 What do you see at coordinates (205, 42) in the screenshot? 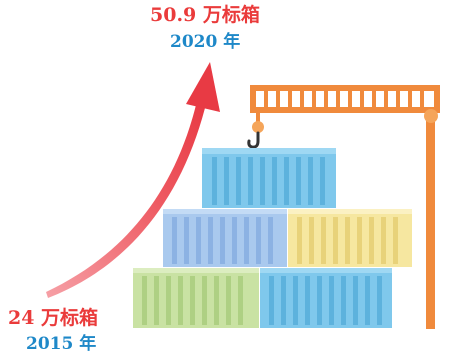
I see `end-year-label: 2020 年` at bounding box center [205, 42].